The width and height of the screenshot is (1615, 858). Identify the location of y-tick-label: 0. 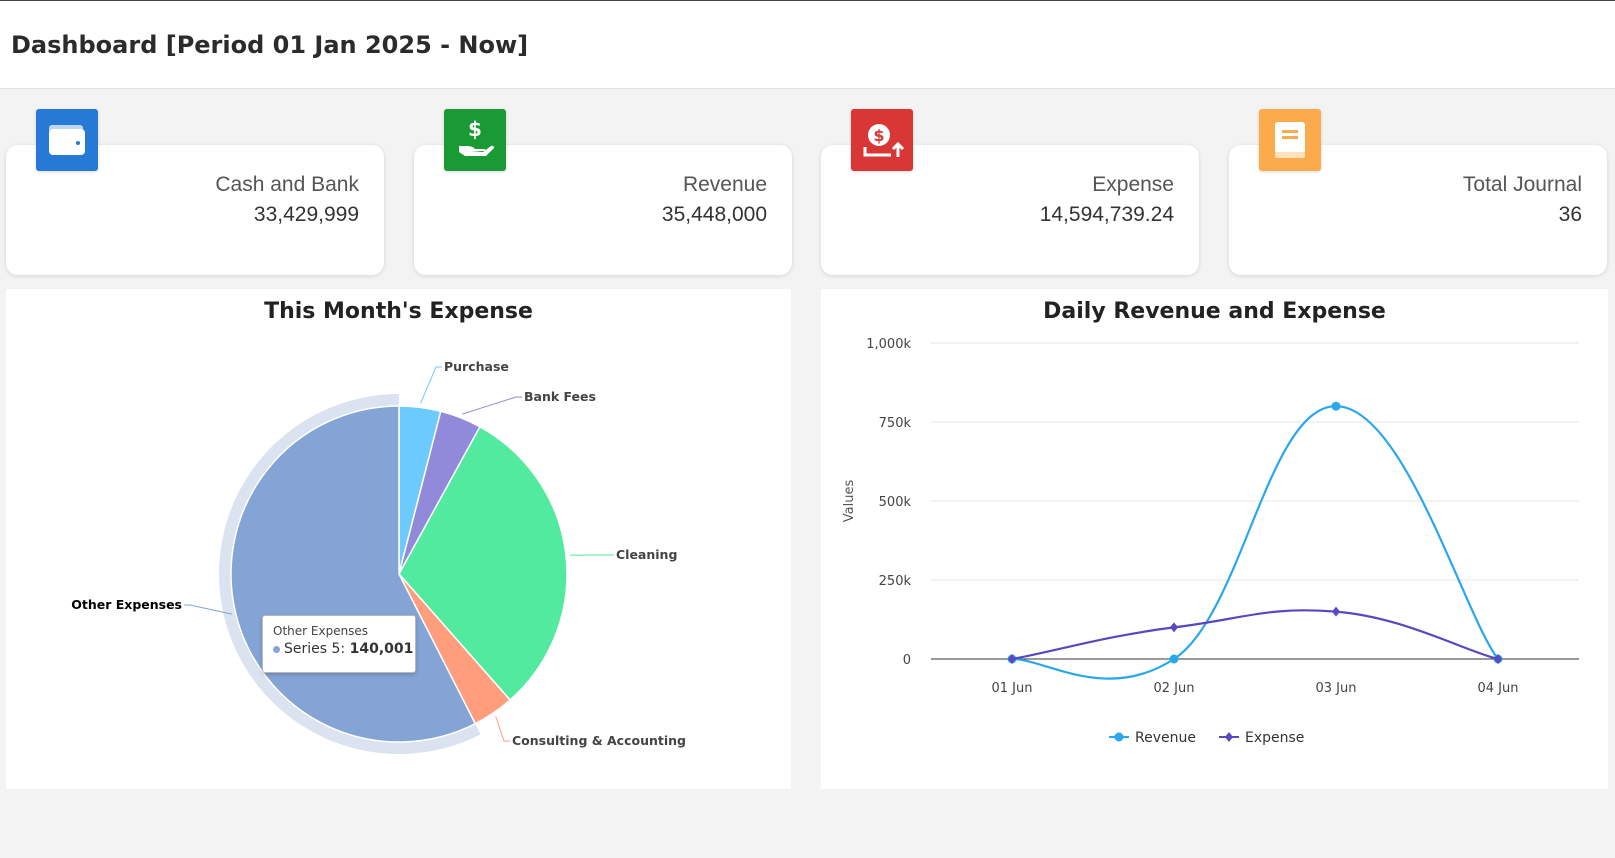
(907, 660).